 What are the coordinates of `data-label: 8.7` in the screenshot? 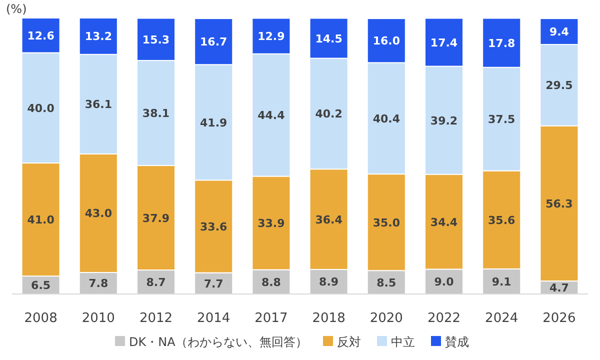 It's located at (156, 283).